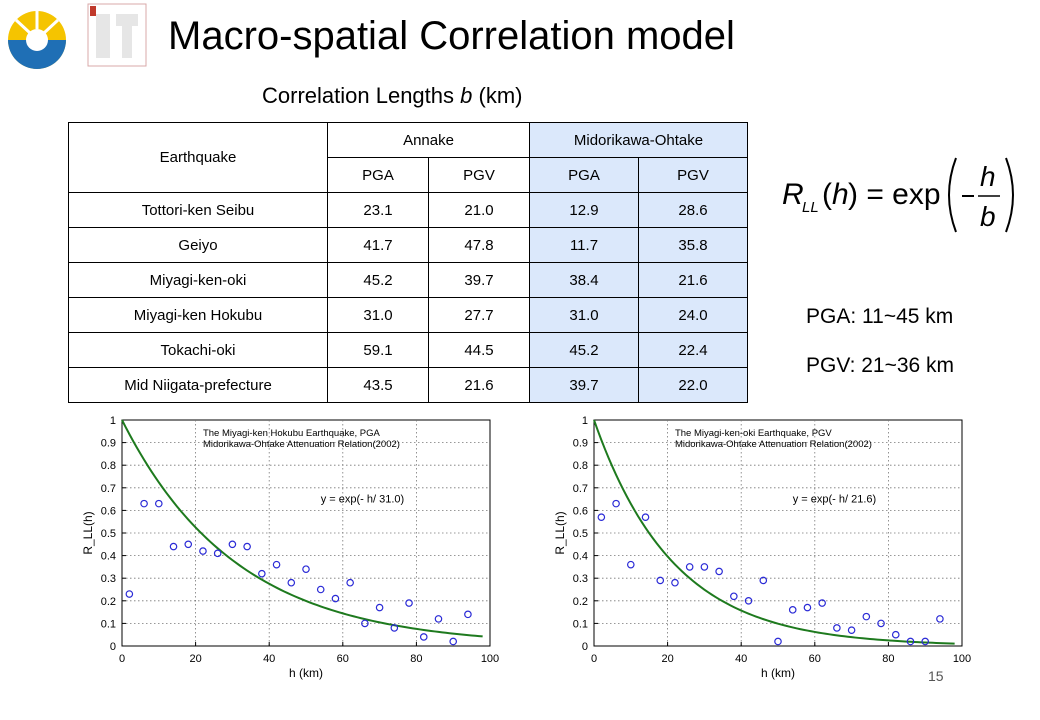 The height and width of the screenshot is (720, 1040). What do you see at coordinates (378, 385) in the screenshot?
I see `table-cell: 43.5` at bounding box center [378, 385].